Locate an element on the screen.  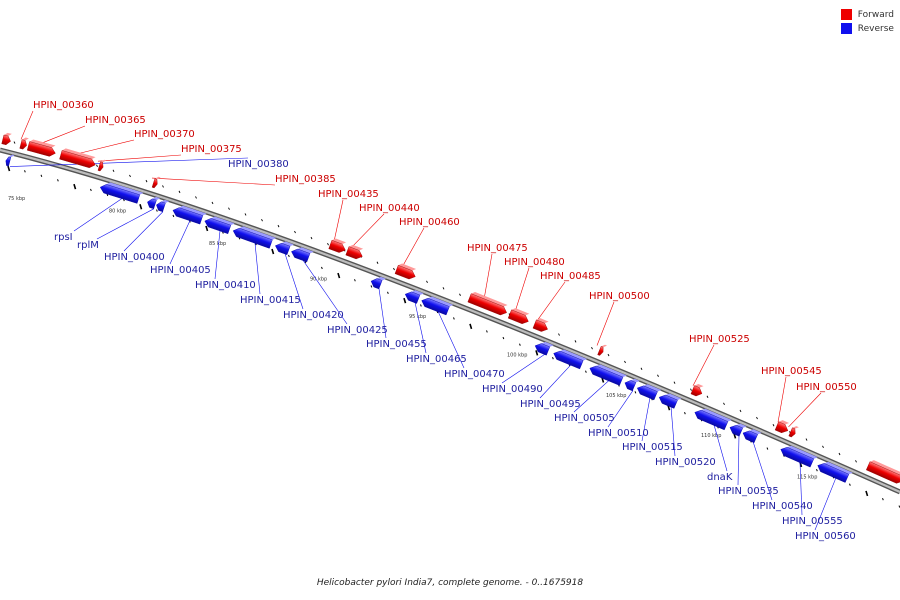
gene-forward-partial-bevel is located at coordinates (7, 134).